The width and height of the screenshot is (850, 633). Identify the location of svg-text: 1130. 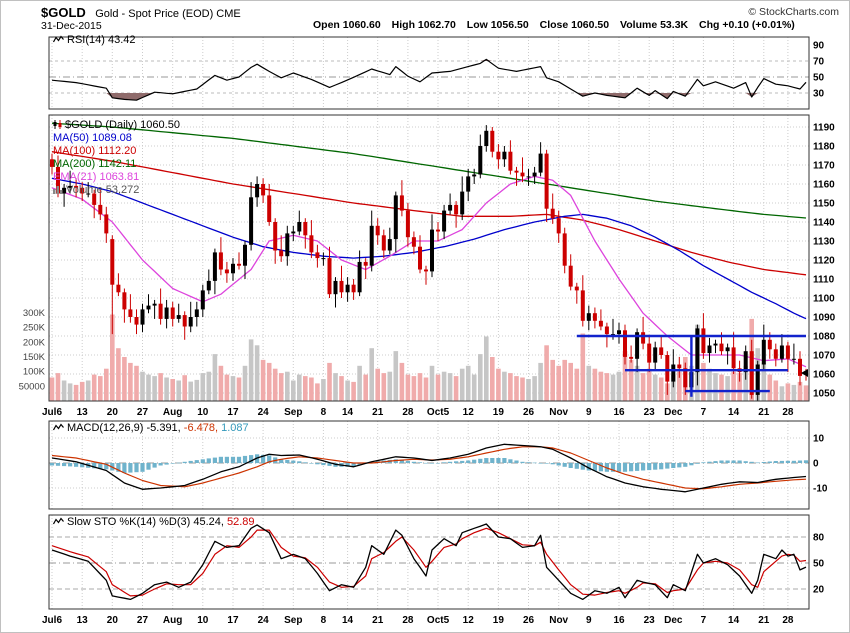
(824, 242).